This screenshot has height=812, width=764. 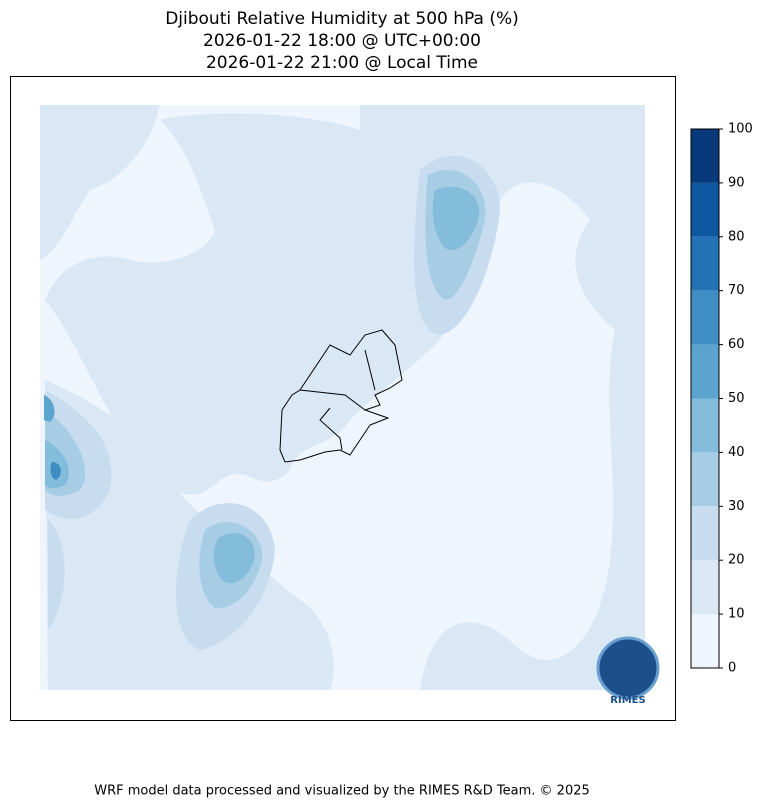 What do you see at coordinates (721, 399) in the screenshot?
I see `colorbar: 0 10 20 30 40 50 60 70 80 90 100` at bounding box center [721, 399].